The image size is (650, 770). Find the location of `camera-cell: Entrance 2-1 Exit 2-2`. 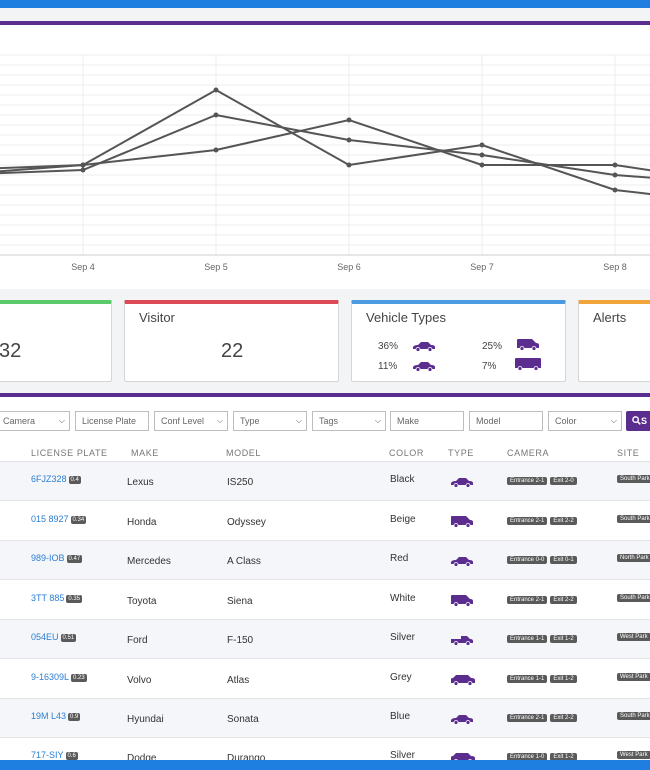

camera-cell: Entrance 2-1 Exit 2-2 is located at coordinates (543, 519).